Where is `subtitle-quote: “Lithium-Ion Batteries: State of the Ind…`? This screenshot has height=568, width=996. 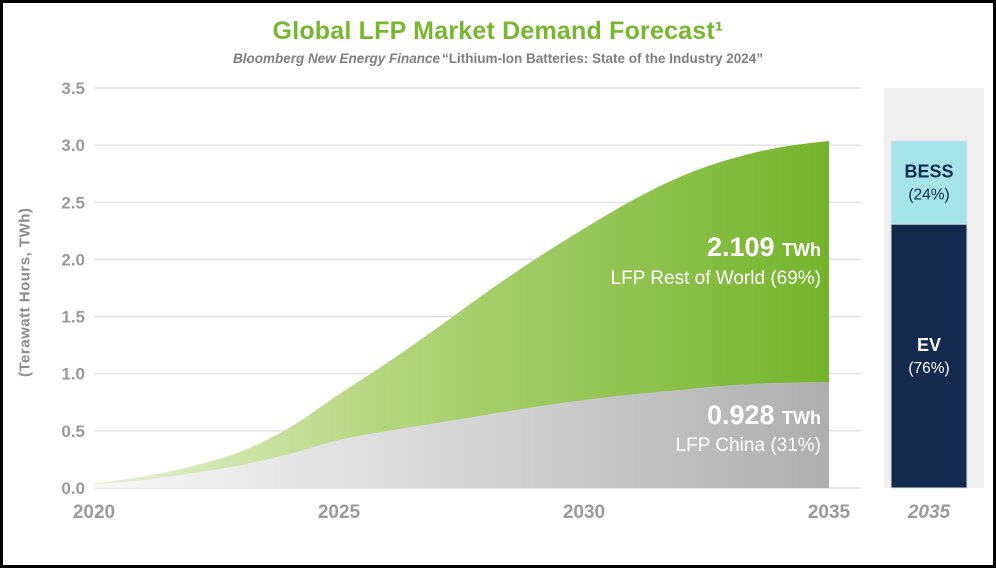
subtitle-quote: “Lithium-Ion Batteries: State of the Ind… is located at coordinates (603, 58).